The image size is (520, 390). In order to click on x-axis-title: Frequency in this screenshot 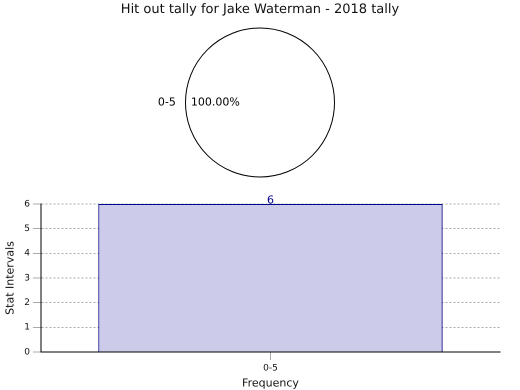, I will do `click(271, 383)`.